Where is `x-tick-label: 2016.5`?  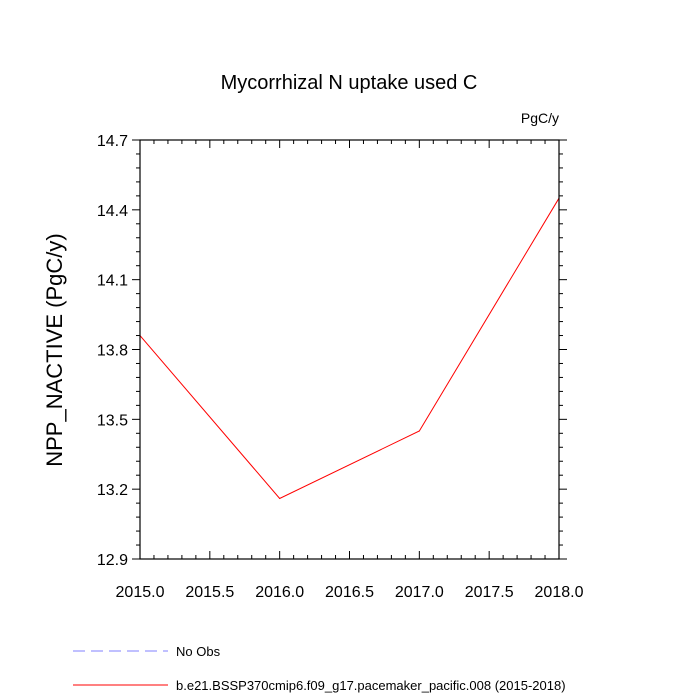 x-tick-label: 2016.5 is located at coordinates (349, 592).